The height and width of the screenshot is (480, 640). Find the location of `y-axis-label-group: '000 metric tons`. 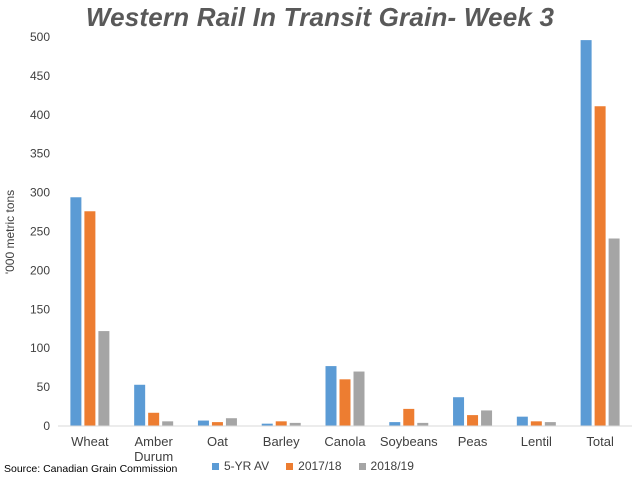

y-axis-label-group: '000 metric tons is located at coordinates (10, 232).